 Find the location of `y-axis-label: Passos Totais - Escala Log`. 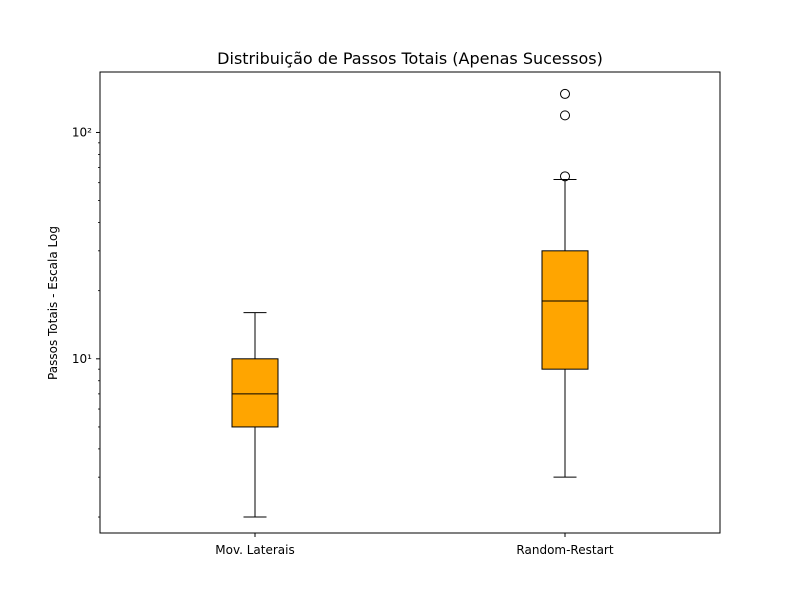

y-axis-label: Passos Totais - Escala Log is located at coordinates (53, 303).